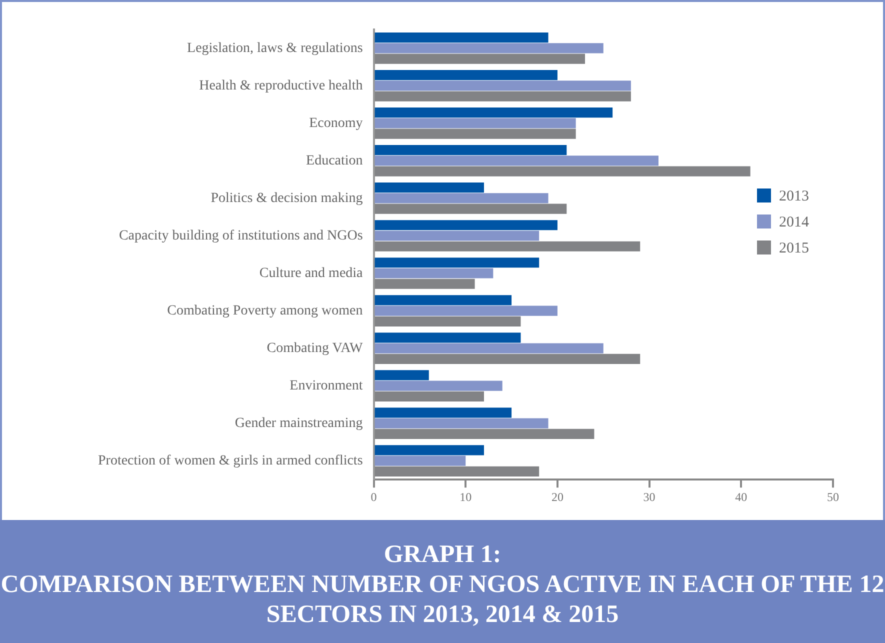 The height and width of the screenshot is (643, 885). What do you see at coordinates (281, 86) in the screenshot?
I see `y-tick-label: Health & reproductive health` at bounding box center [281, 86].